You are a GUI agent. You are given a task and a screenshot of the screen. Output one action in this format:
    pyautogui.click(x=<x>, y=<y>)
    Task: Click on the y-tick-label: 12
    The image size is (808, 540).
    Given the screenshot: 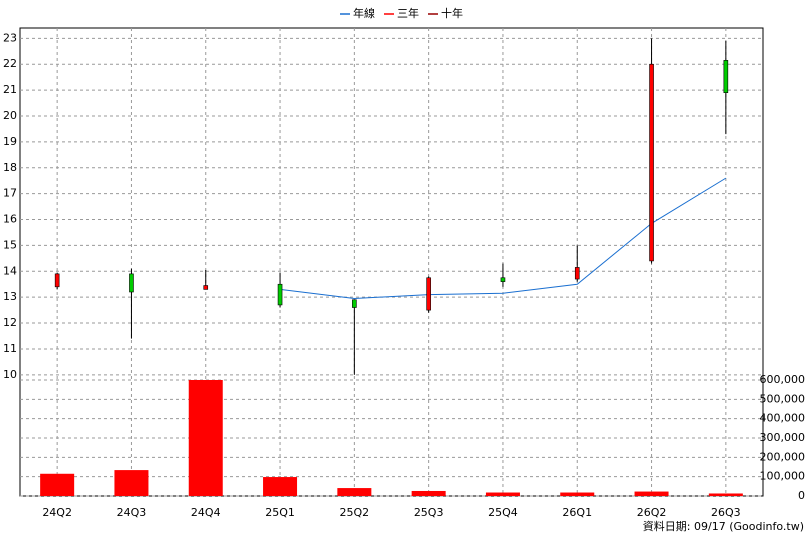 What is the action you would take?
    pyautogui.click(x=10, y=322)
    